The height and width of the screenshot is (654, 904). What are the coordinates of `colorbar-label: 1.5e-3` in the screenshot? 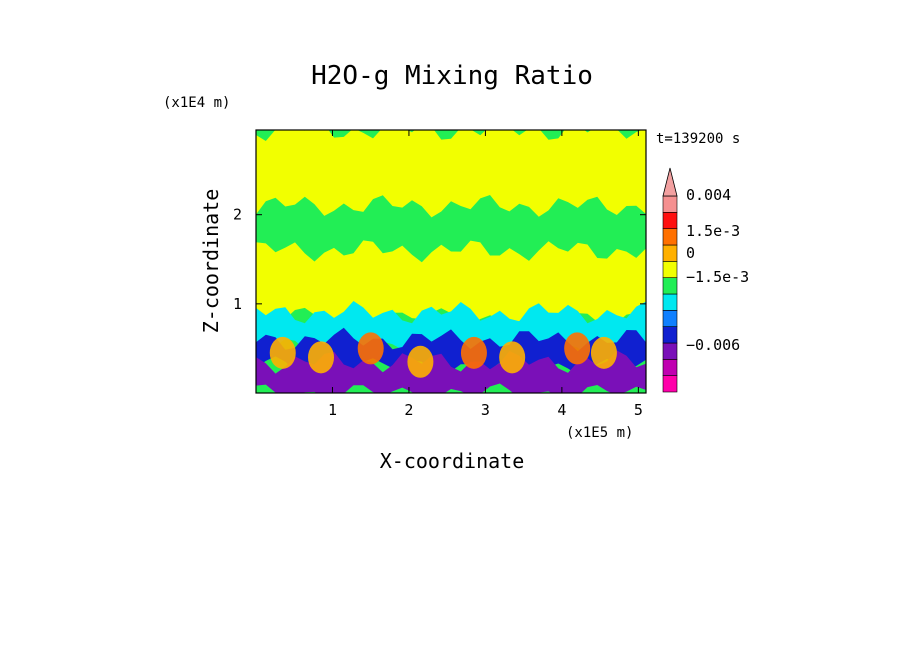 It's located at (713, 231).